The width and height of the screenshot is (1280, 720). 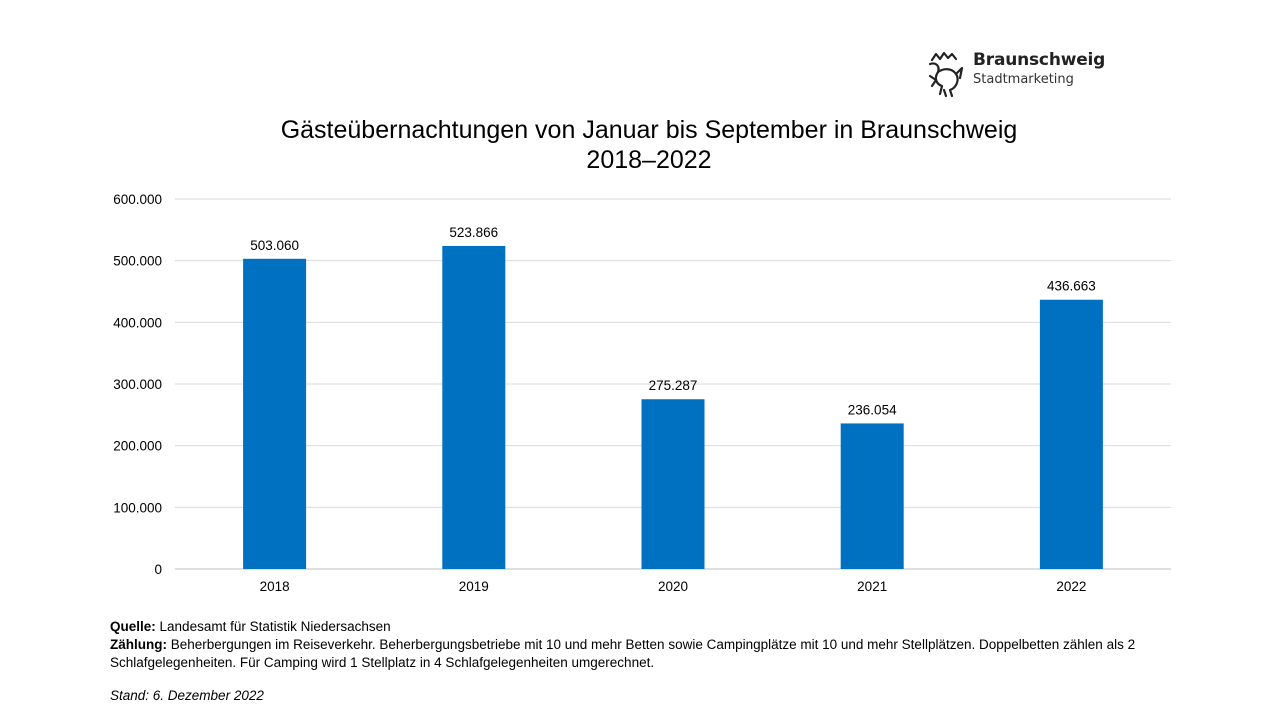 I want to click on count-label: Zählung:, so click(x=138, y=644).